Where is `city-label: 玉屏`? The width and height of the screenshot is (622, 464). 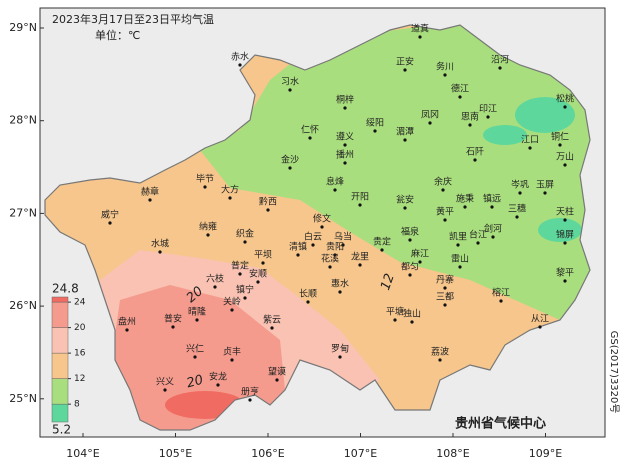
city-label: 玉屏 is located at coordinates (545, 185).